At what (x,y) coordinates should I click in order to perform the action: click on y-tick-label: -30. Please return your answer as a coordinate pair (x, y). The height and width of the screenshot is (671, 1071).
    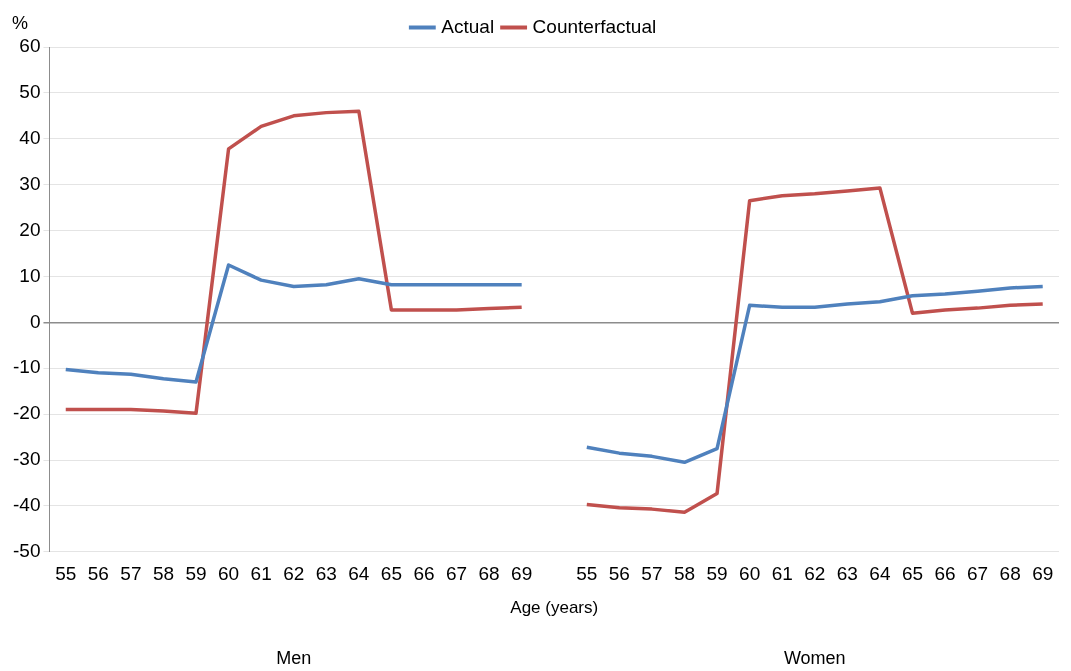
    Looking at the image, I should click on (26, 459).